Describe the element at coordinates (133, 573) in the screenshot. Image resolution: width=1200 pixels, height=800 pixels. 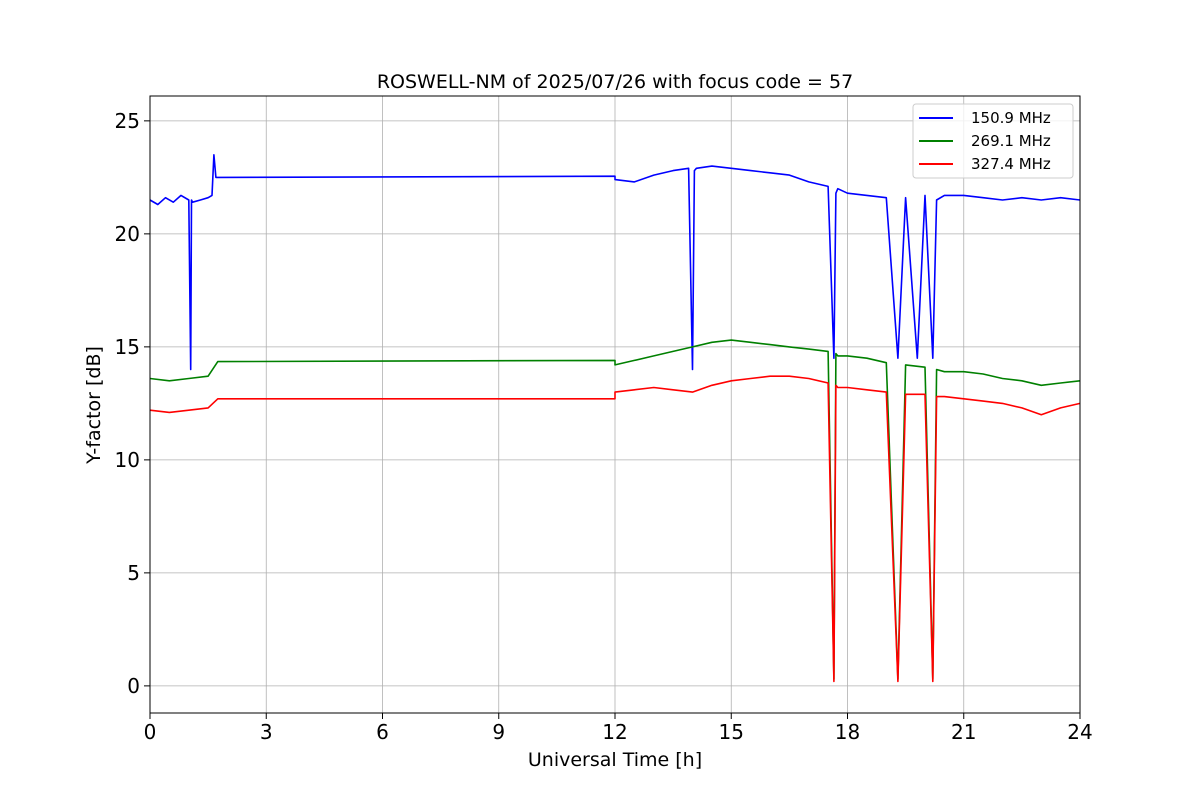
I see `y-tick-label: 5` at that location.